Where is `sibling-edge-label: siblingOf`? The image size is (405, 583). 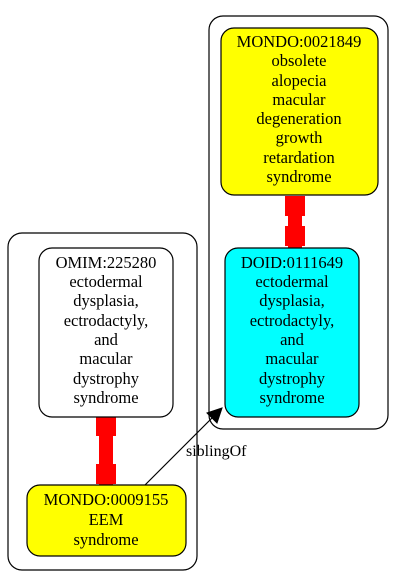
sibling-edge-label: siblingOf is located at coordinates (216, 451).